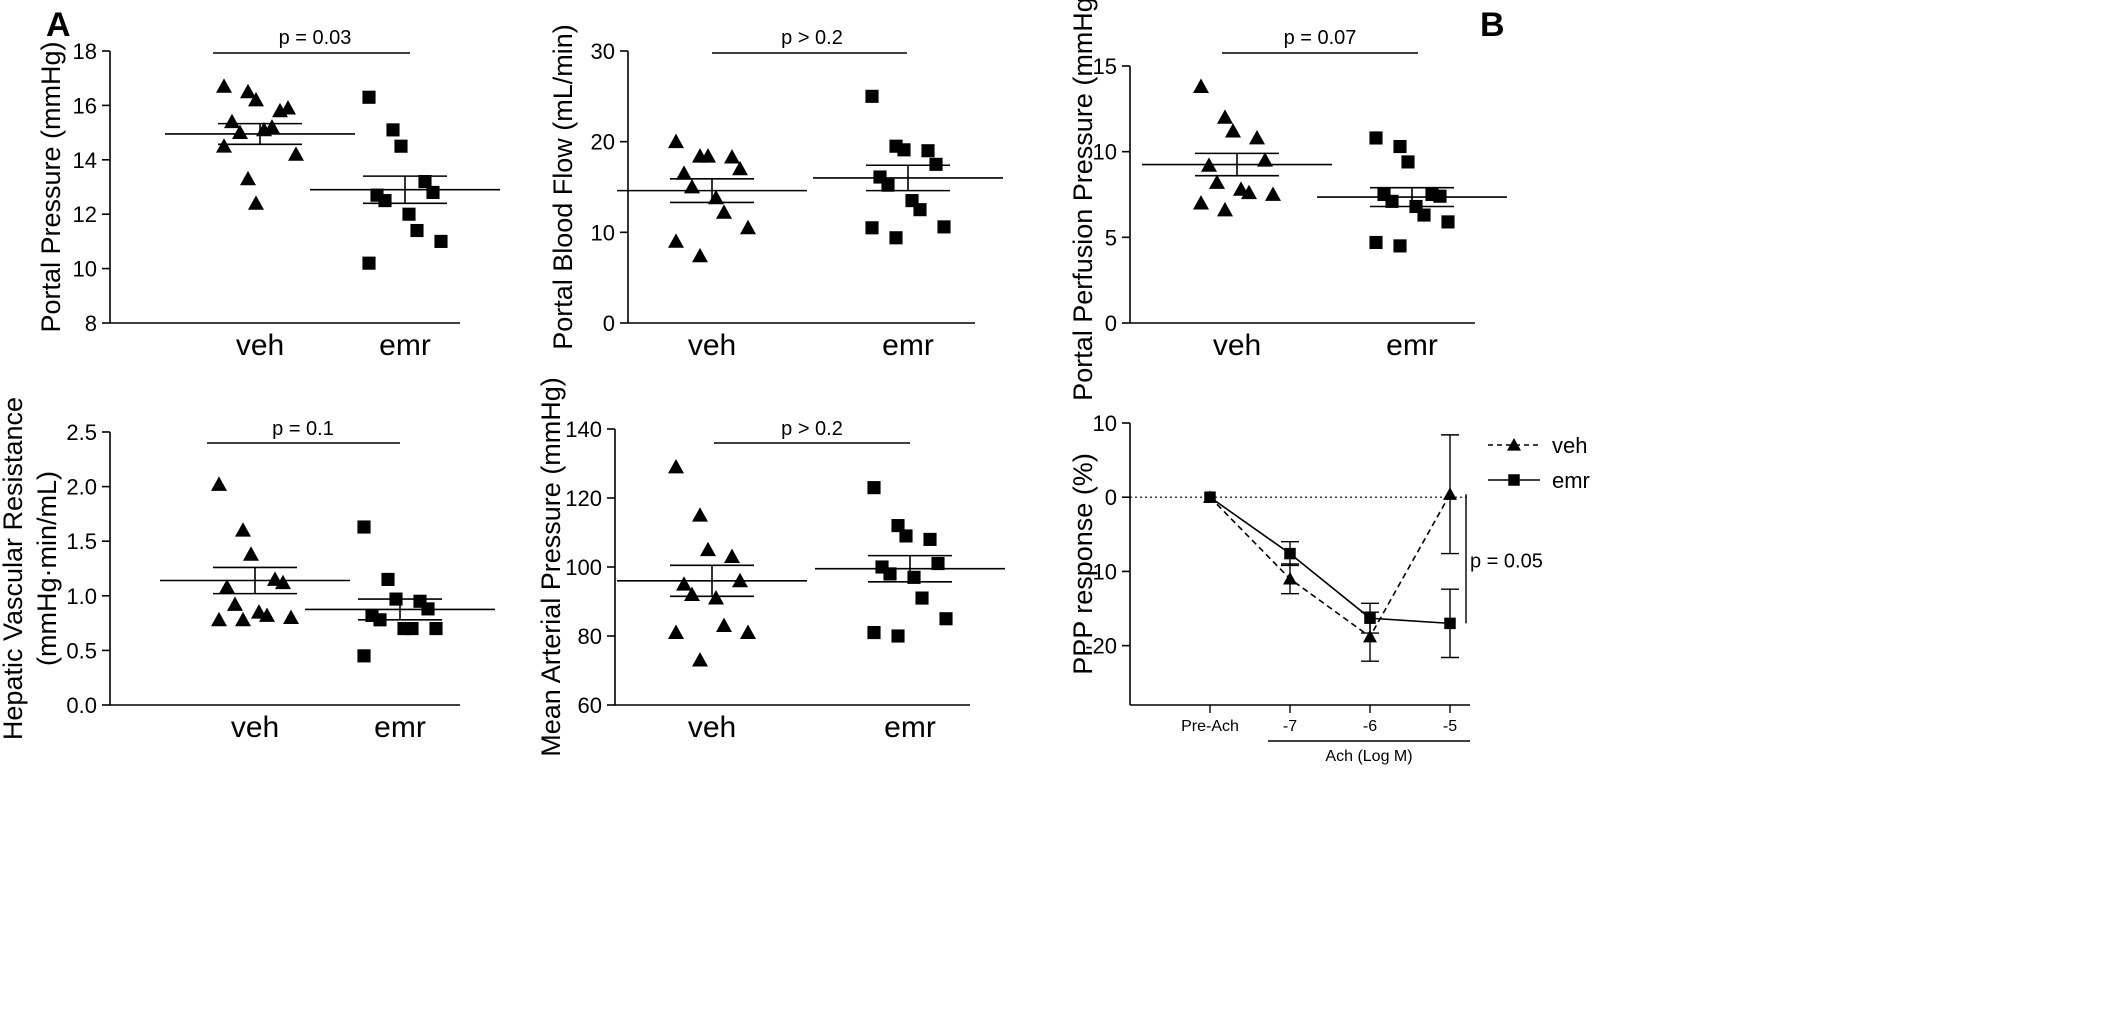 The image size is (2128, 1022). What do you see at coordinates (551, 567) in the screenshot?
I see `y-axis-title: Mean Arterial Pressure (mmHg)` at bounding box center [551, 567].